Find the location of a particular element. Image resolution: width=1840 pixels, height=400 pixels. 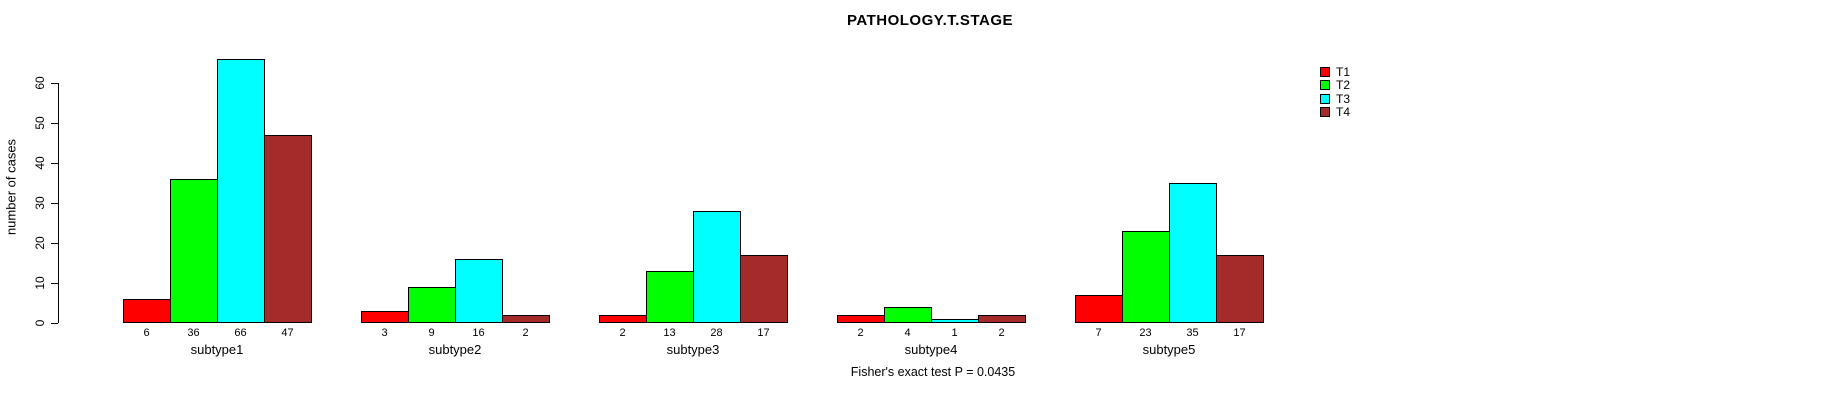

bar-t3-subtype1 is located at coordinates (241, 191).